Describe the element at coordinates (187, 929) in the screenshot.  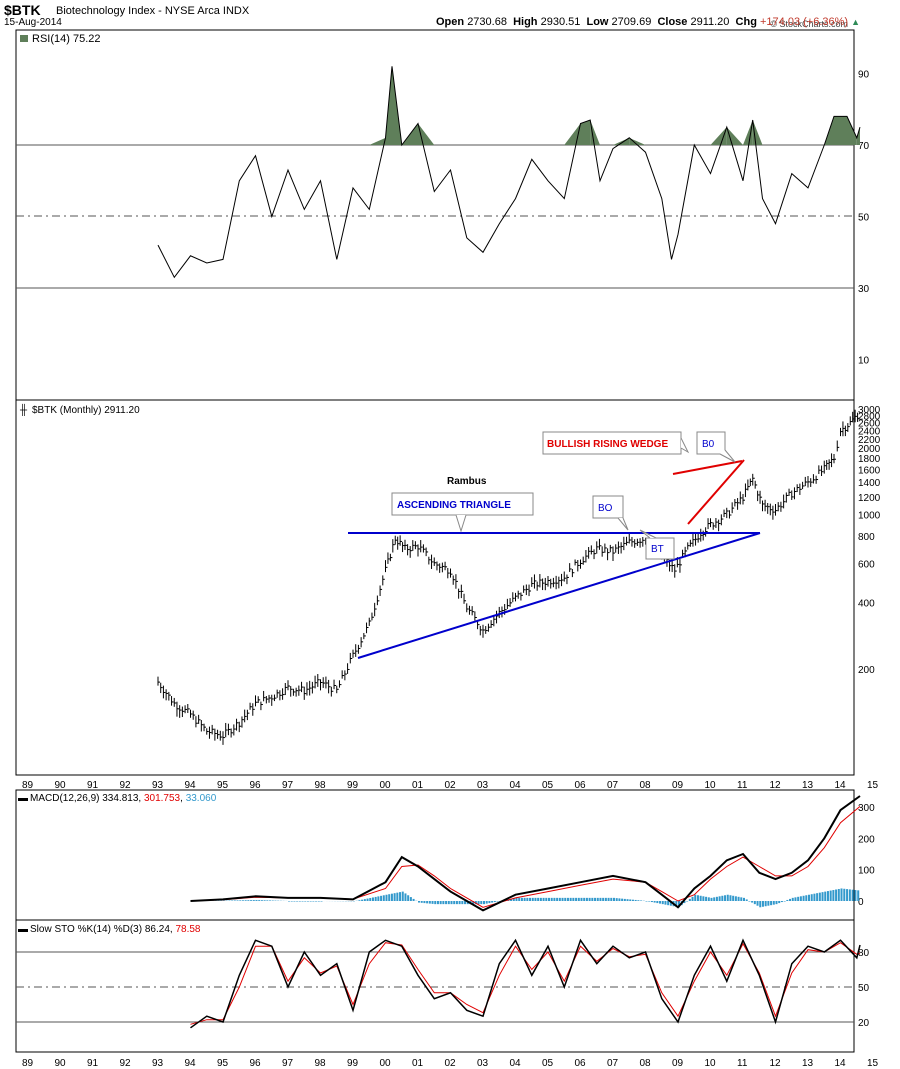
I see `sto-d-value: 78.58` at that location.